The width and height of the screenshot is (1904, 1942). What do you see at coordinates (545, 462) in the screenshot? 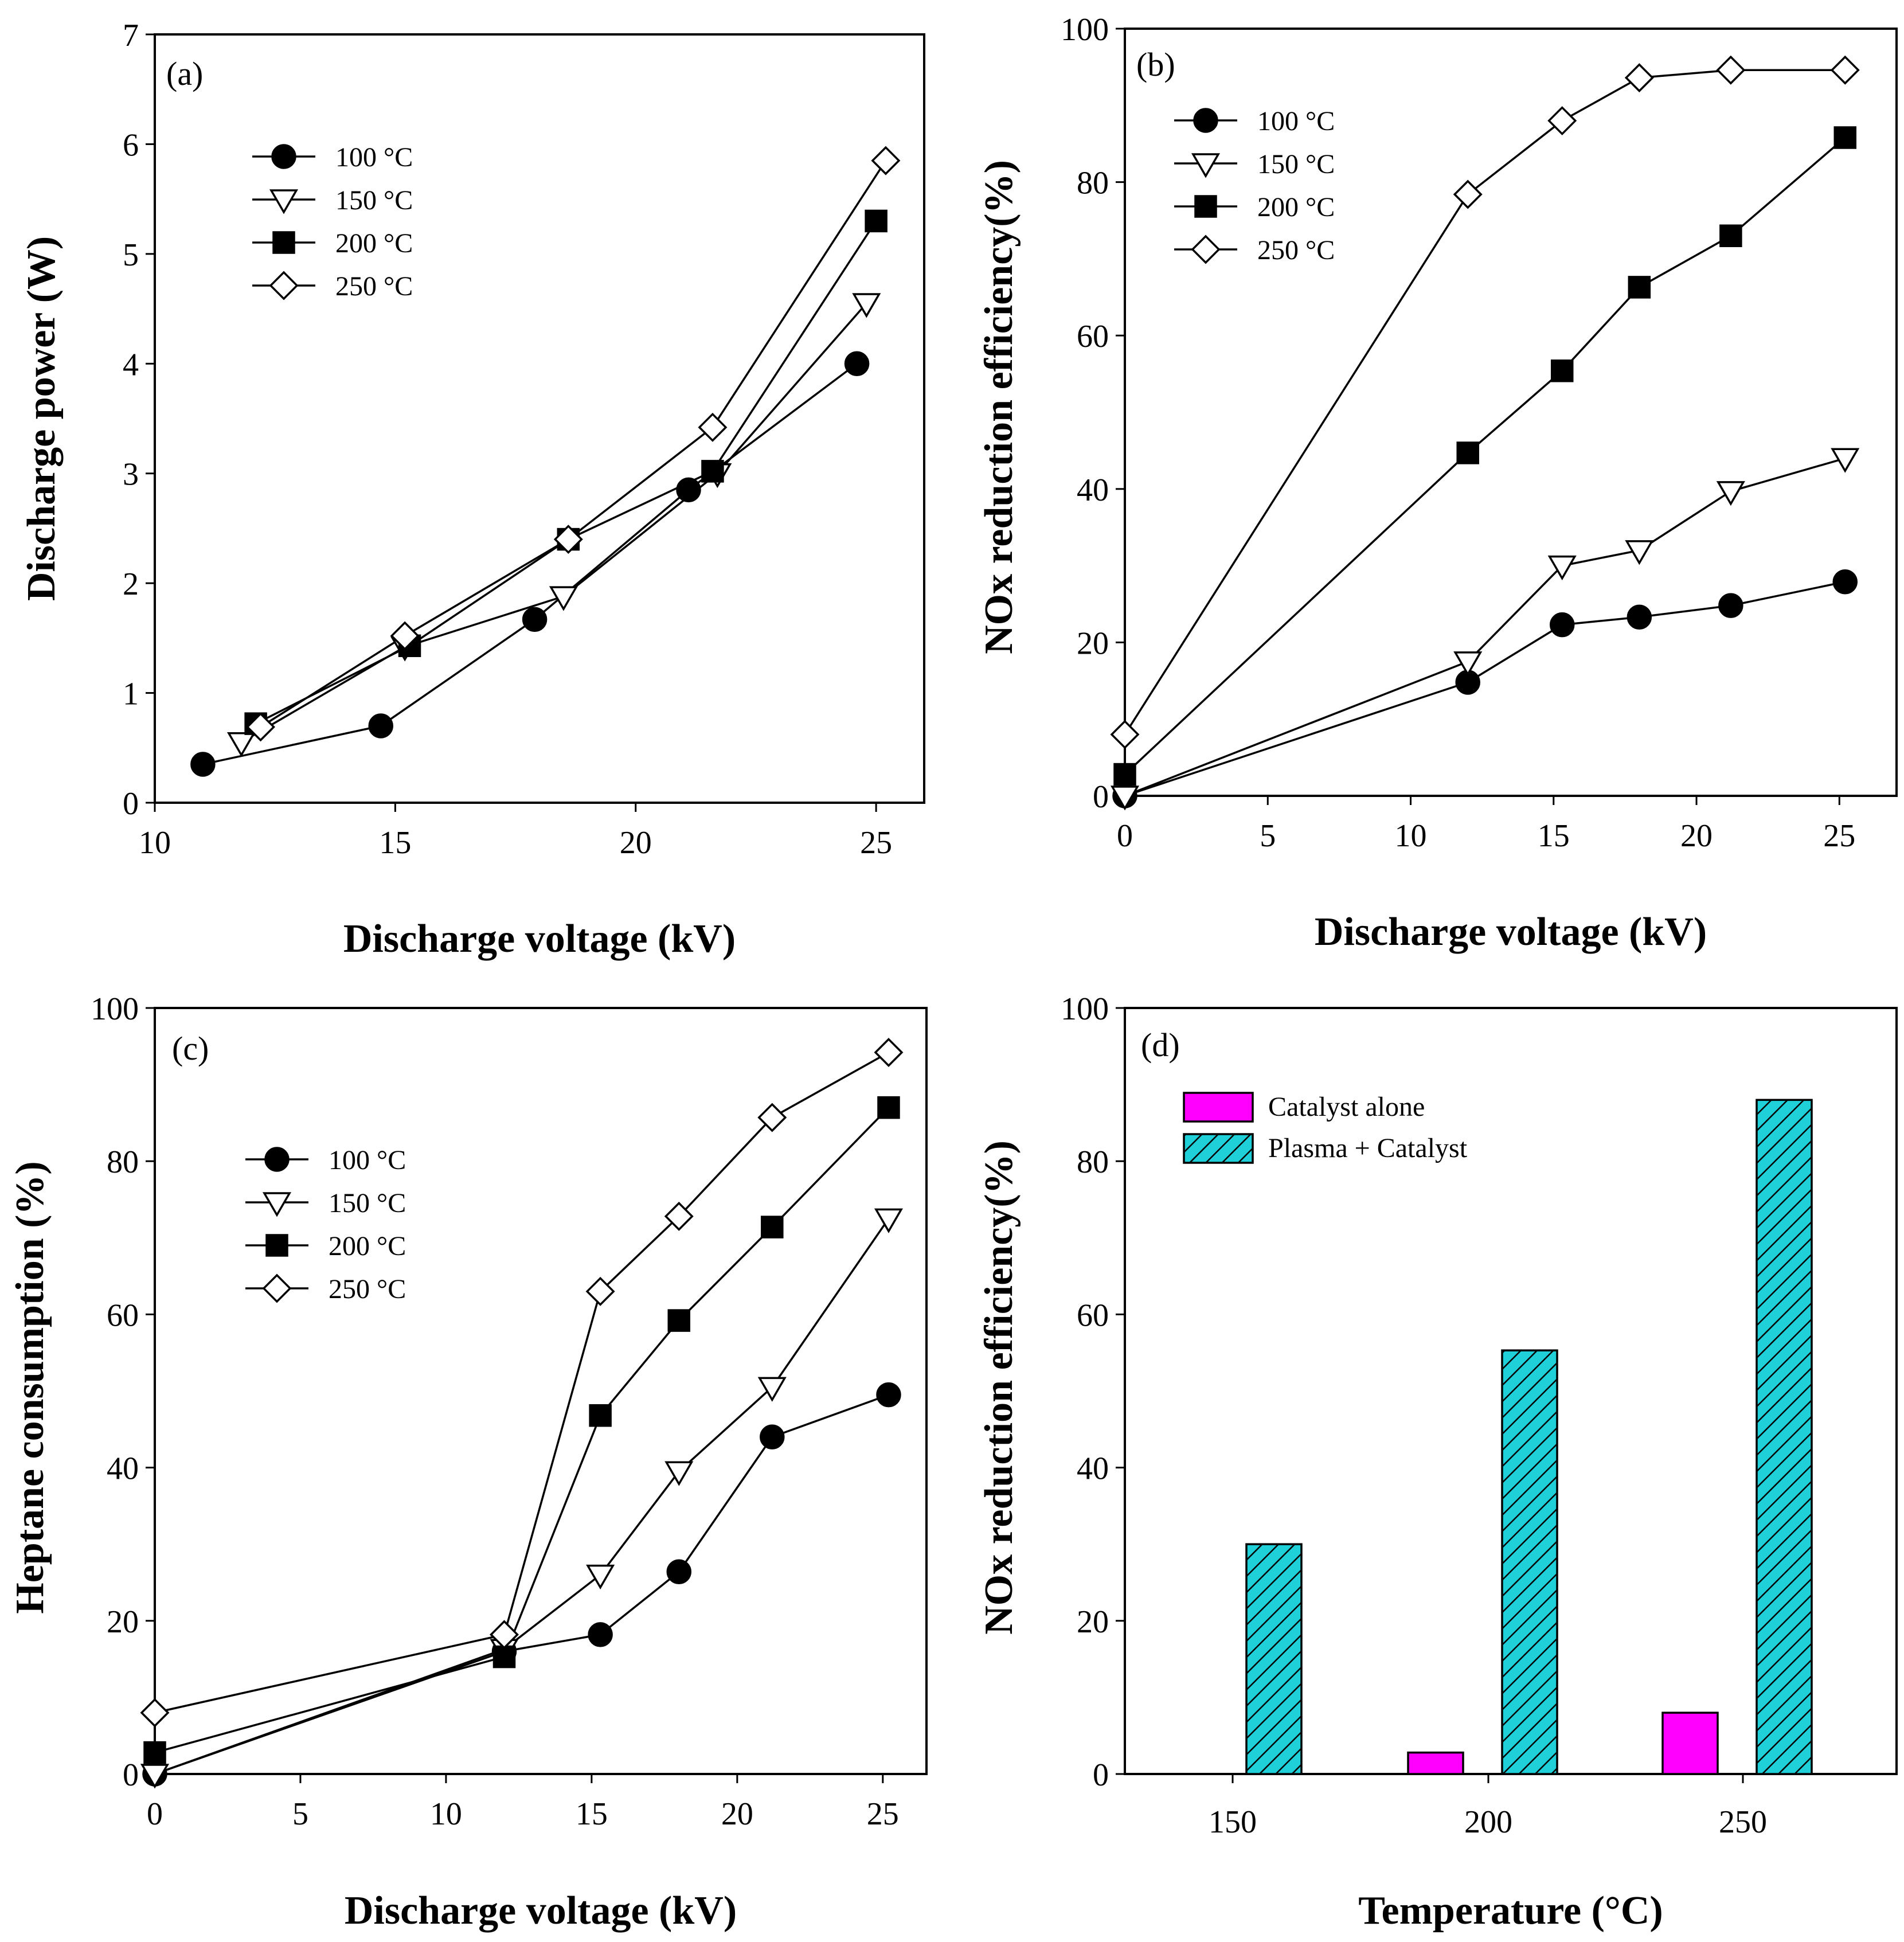
I see `series-a` at bounding box center [545, 462].